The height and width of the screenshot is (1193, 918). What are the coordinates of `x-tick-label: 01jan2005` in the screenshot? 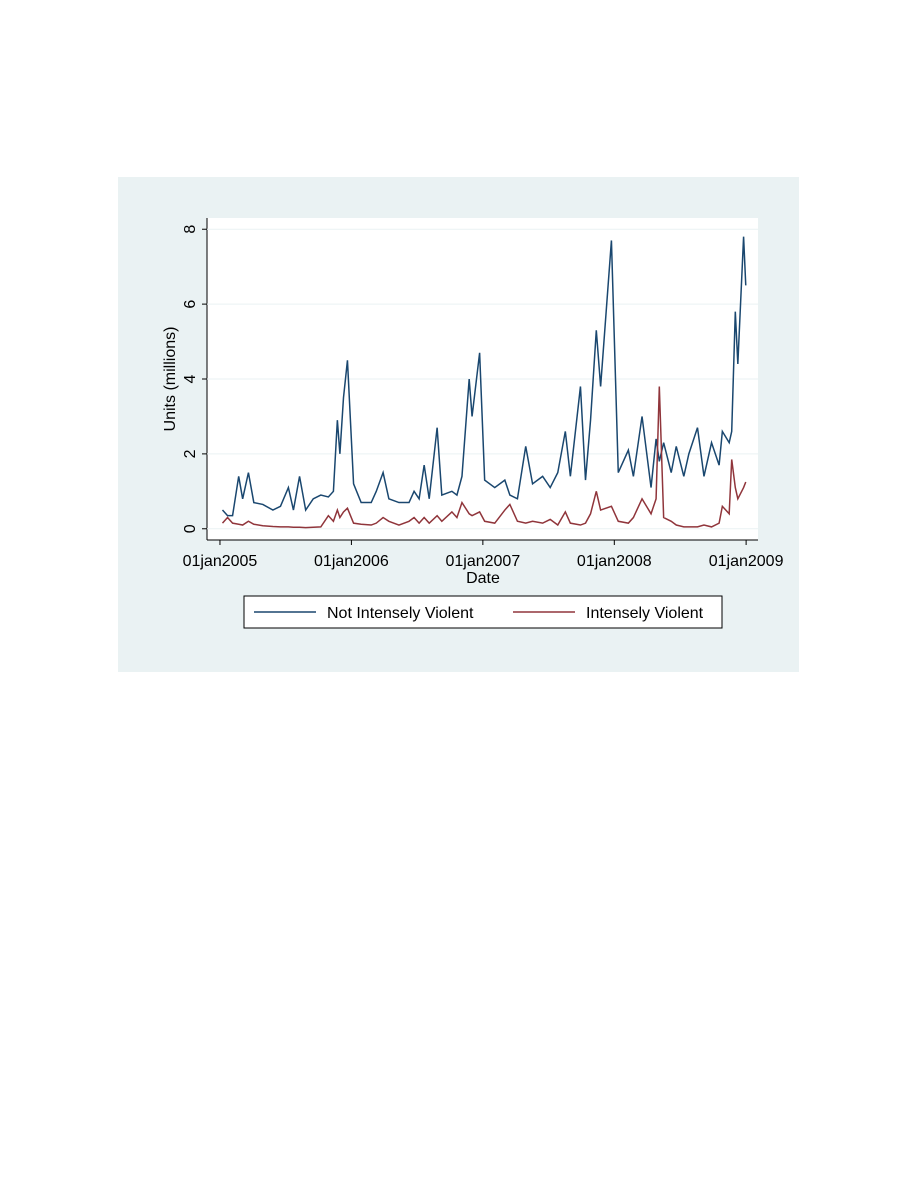 It's located at (220, 561).